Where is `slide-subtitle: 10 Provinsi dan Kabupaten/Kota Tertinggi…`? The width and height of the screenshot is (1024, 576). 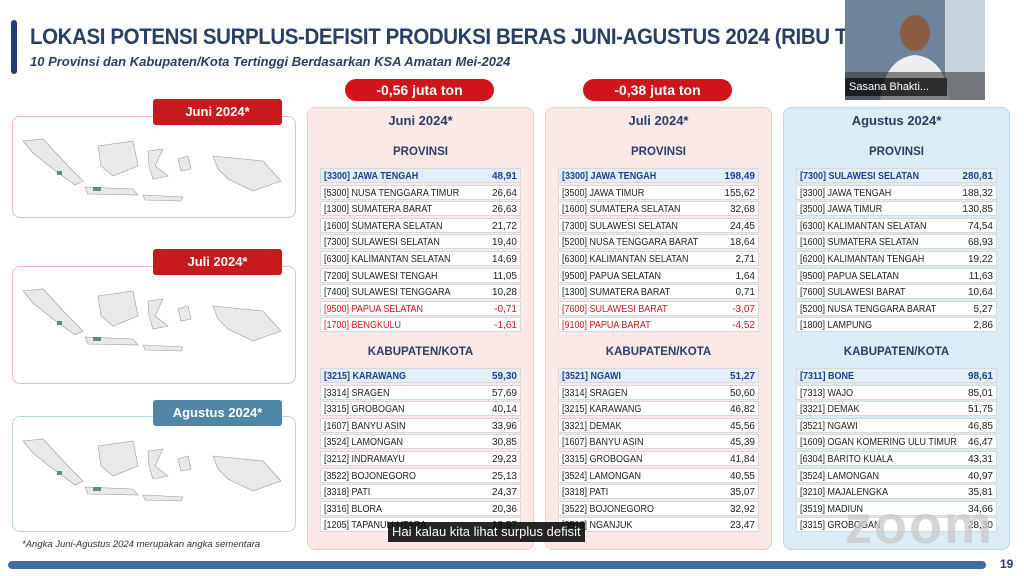 slide-subtitle: 10 Provinsi dan Kabupaten/Kota Tertinggi… is located at coordinates (270, 61).